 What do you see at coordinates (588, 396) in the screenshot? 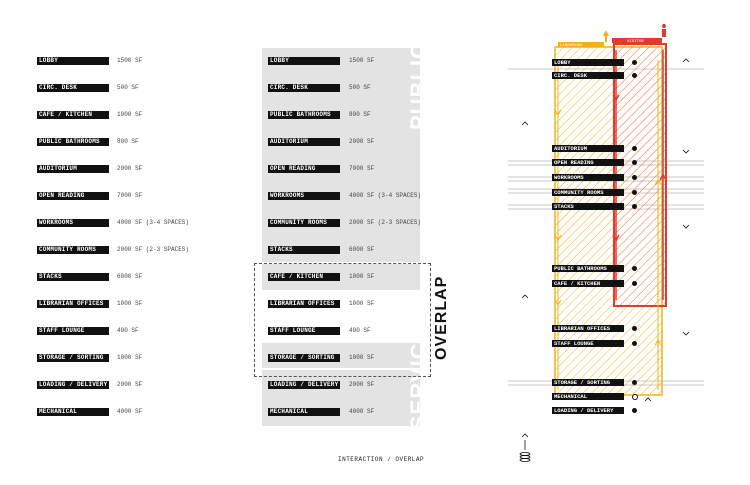
I see `diagram-program-name: MECHANICAL` at bounding box center [588, 396].